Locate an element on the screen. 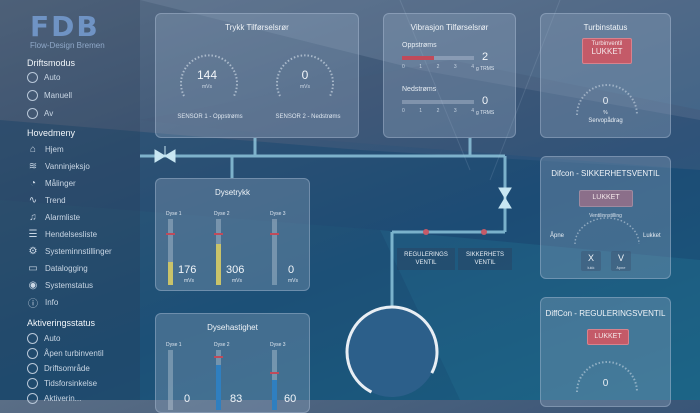  safety-valve-label: SIKKERHETS VENTIL is located at coordinates (485, 259).